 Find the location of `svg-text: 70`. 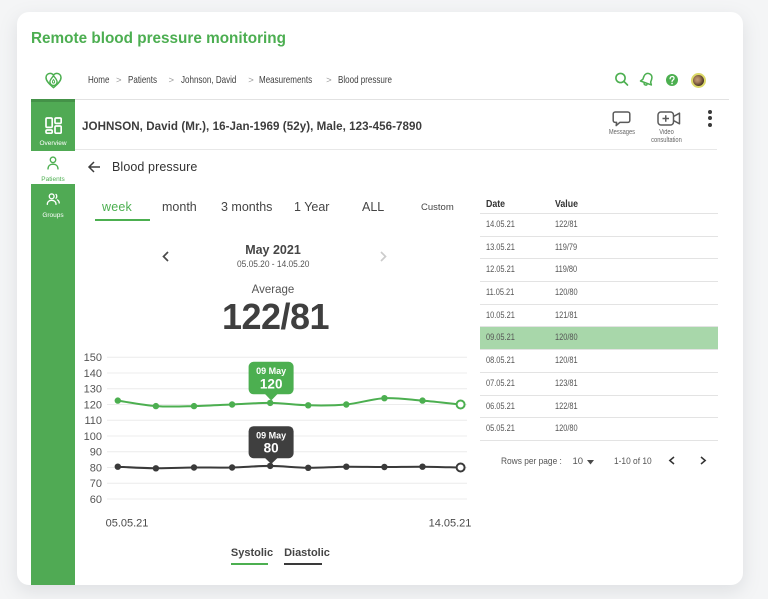

svg-text: 70 is located at coordinates (96, 484).